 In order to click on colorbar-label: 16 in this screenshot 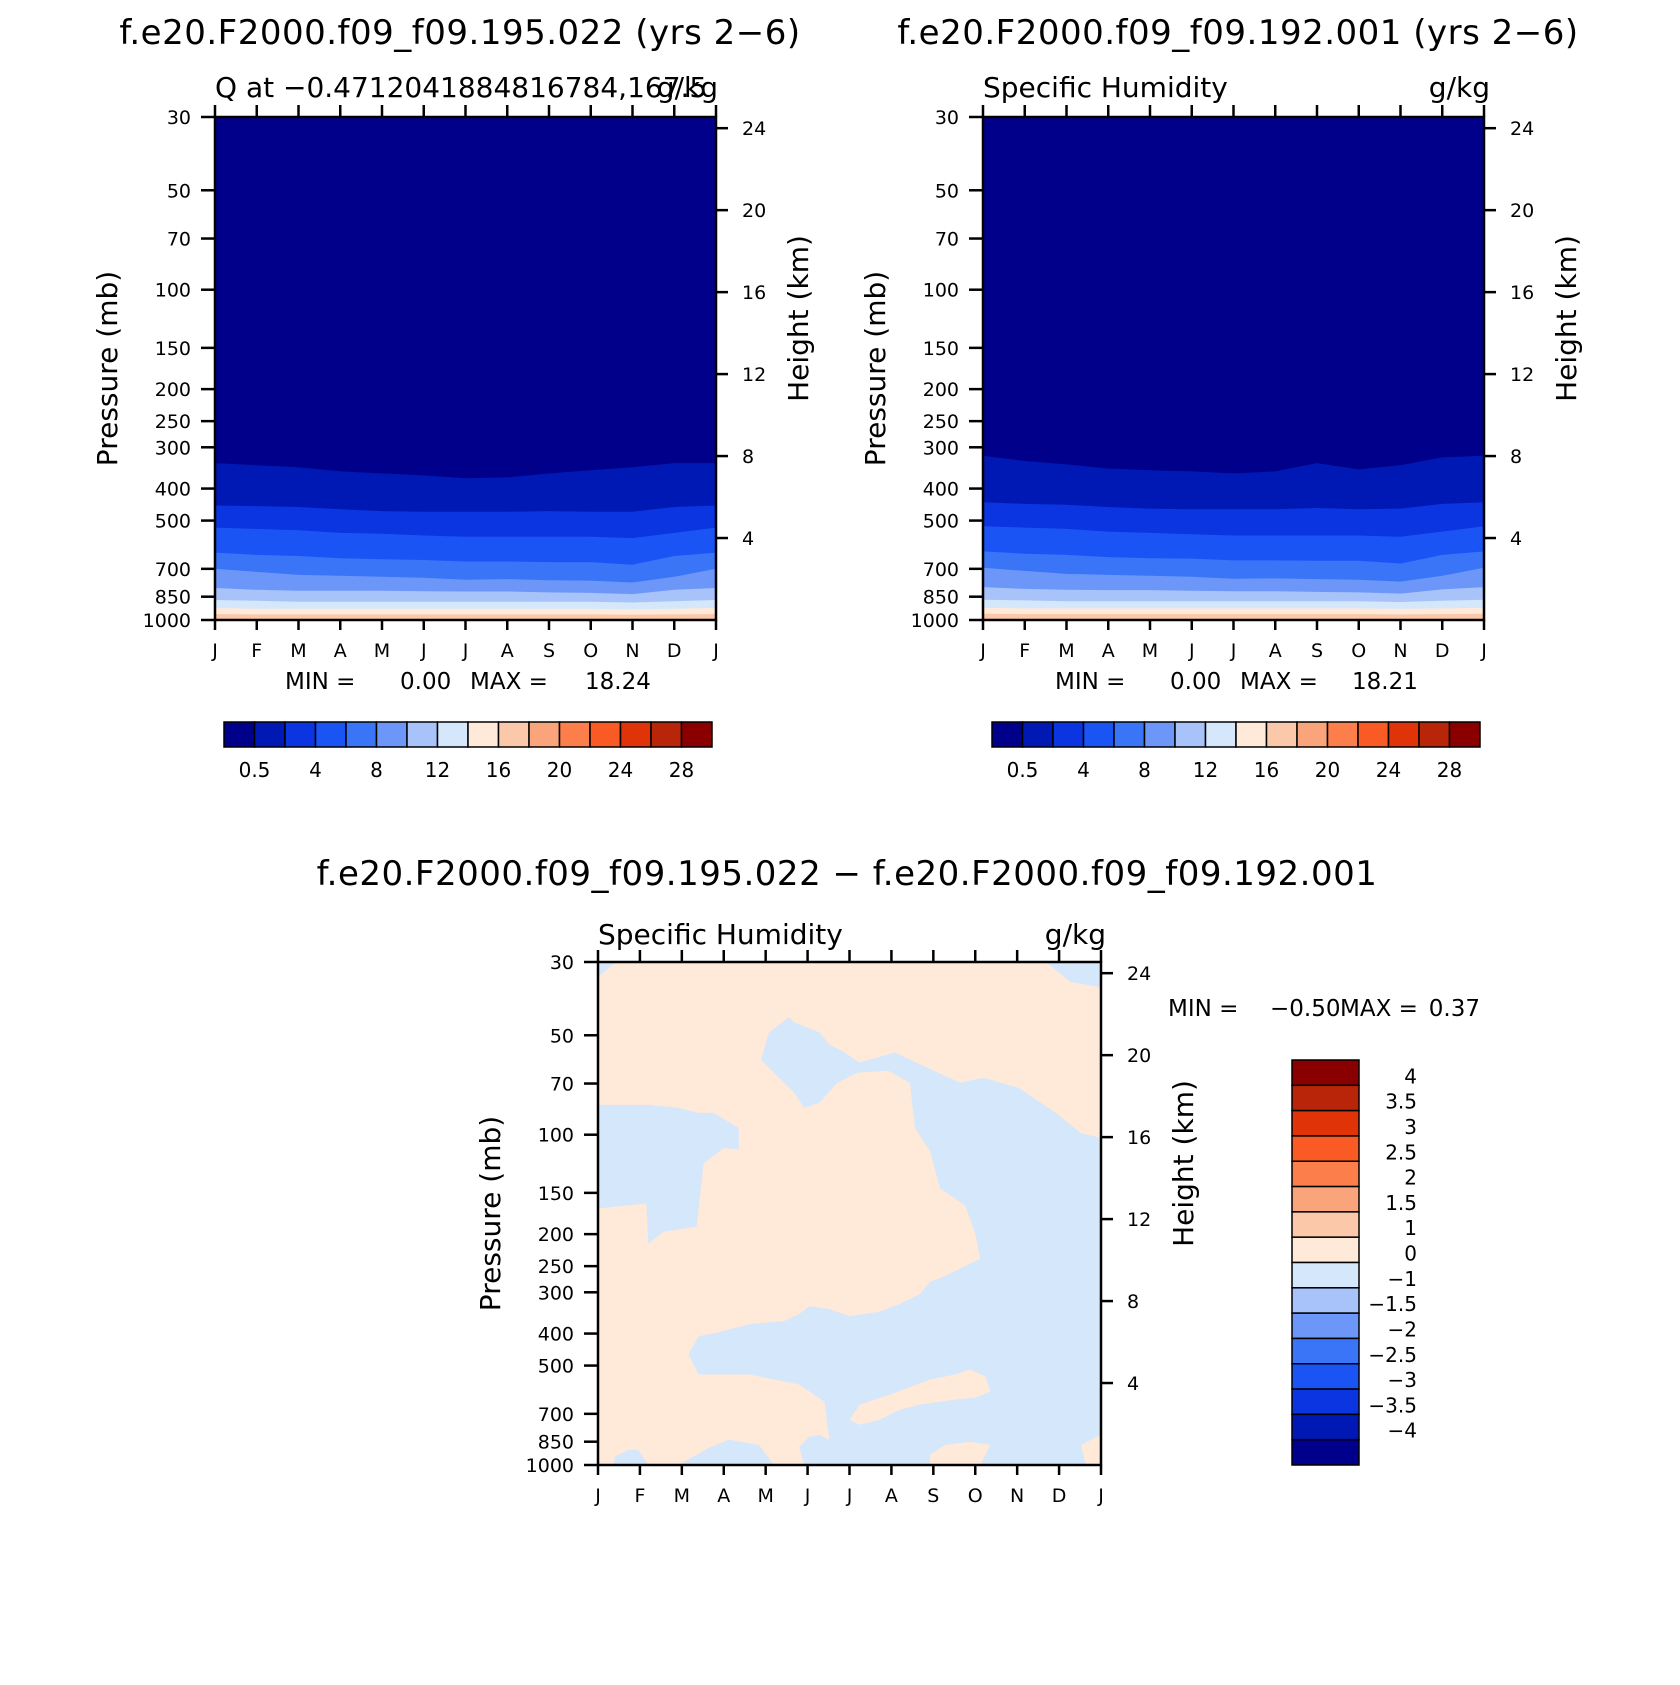, I will do `click(498, 770)`.